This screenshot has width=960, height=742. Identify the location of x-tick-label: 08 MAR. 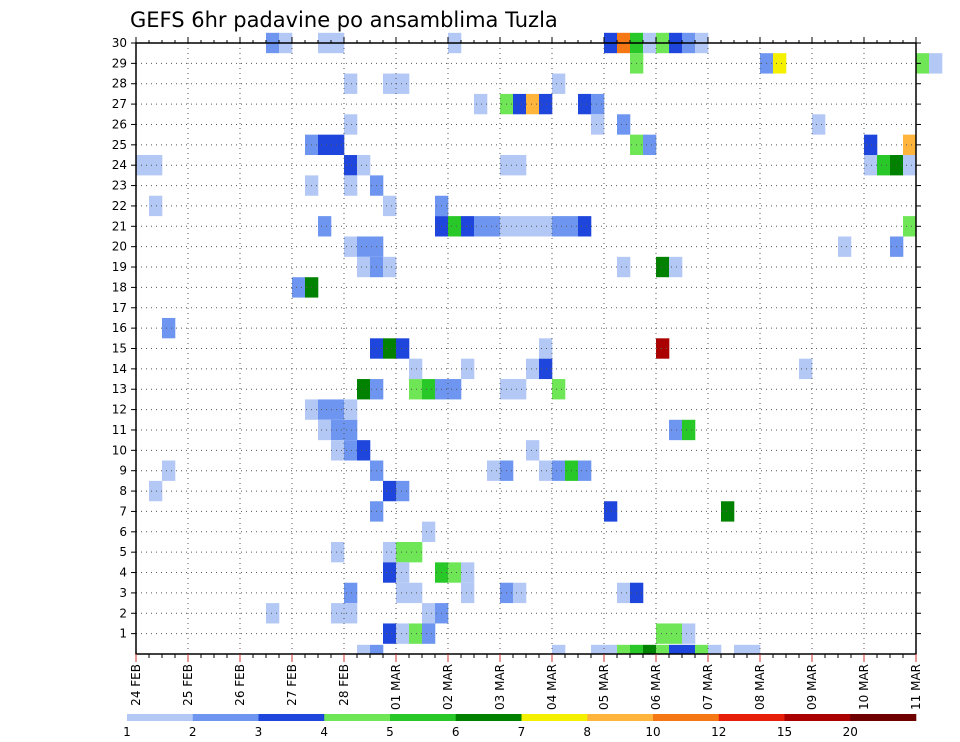
(760, 687).